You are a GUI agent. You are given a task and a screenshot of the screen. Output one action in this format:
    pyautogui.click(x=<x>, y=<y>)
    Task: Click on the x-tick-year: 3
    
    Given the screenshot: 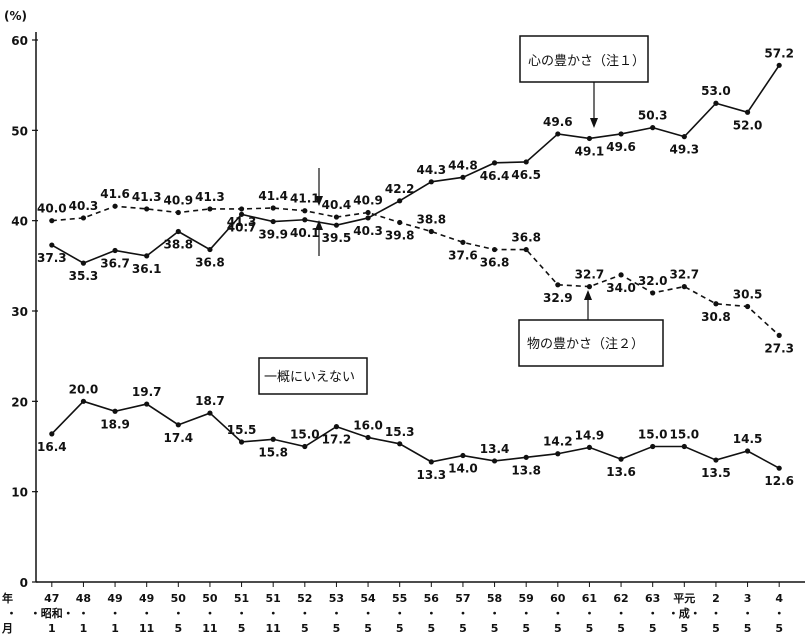 What is the action you would take?
    pyautogui.click(x=748, y=598)
    